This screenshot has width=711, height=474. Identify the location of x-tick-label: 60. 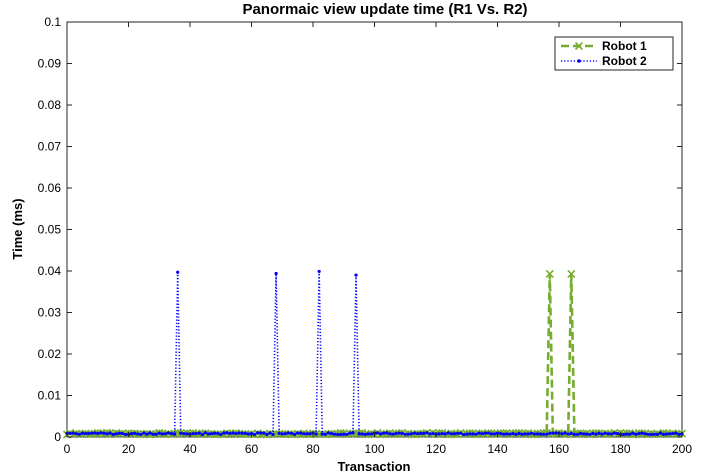
(252, 449).